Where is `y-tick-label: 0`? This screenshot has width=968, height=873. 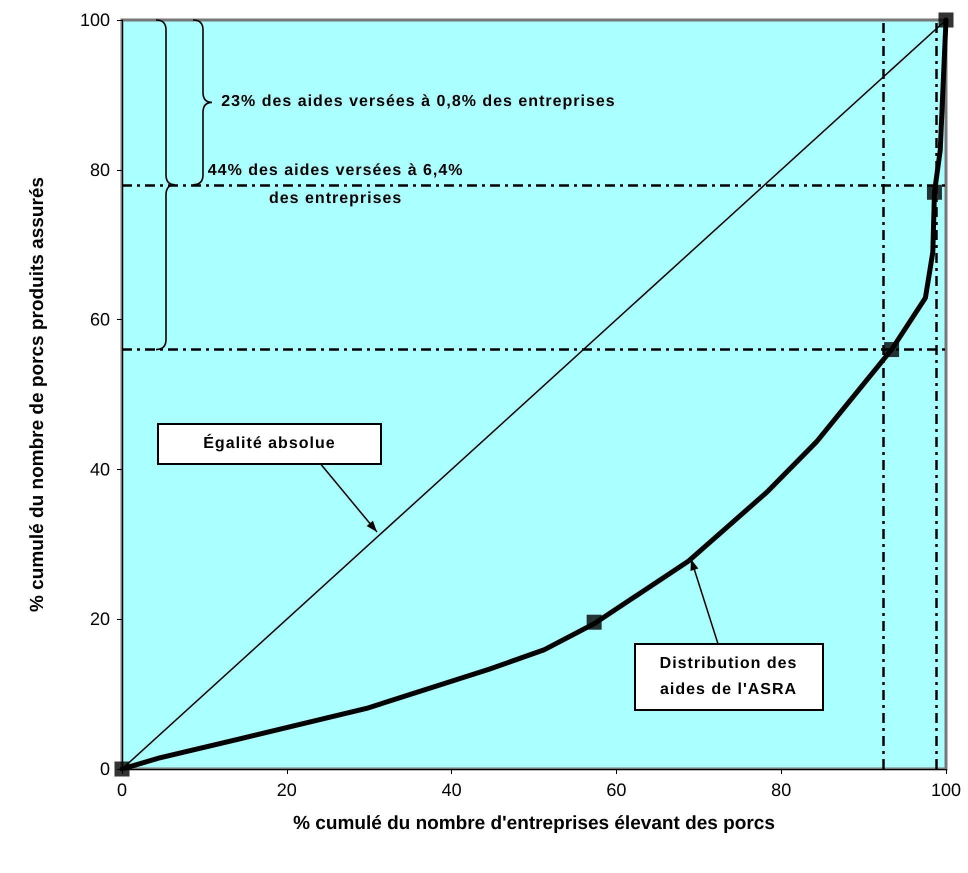 y-tick-label: 0 is located at coordinates (105, 769).